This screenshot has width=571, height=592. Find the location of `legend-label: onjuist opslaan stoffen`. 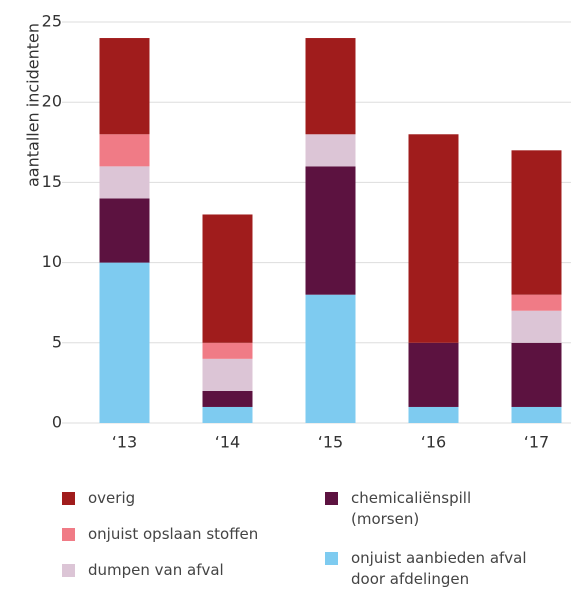

legend-label: onjuist opslaan stoffen is located at coordinates (173, 534).